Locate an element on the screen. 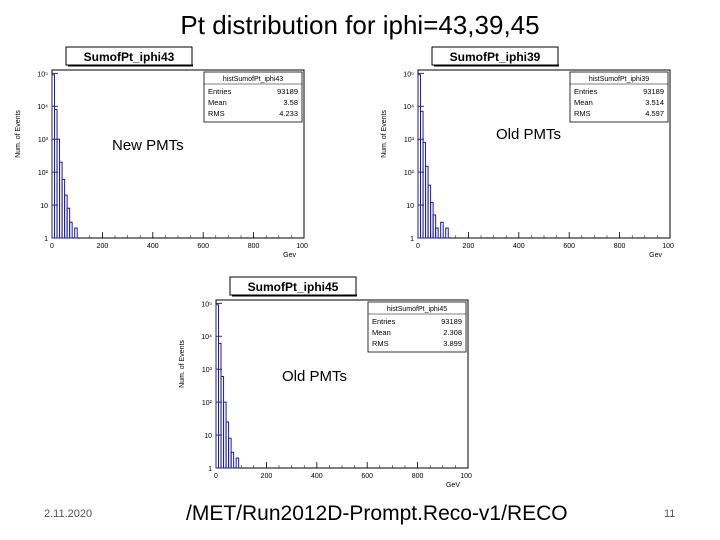 This screenshot has height=540, width=720. title-box: SumofPt_iphi43 is located at coordinates (129, 56).